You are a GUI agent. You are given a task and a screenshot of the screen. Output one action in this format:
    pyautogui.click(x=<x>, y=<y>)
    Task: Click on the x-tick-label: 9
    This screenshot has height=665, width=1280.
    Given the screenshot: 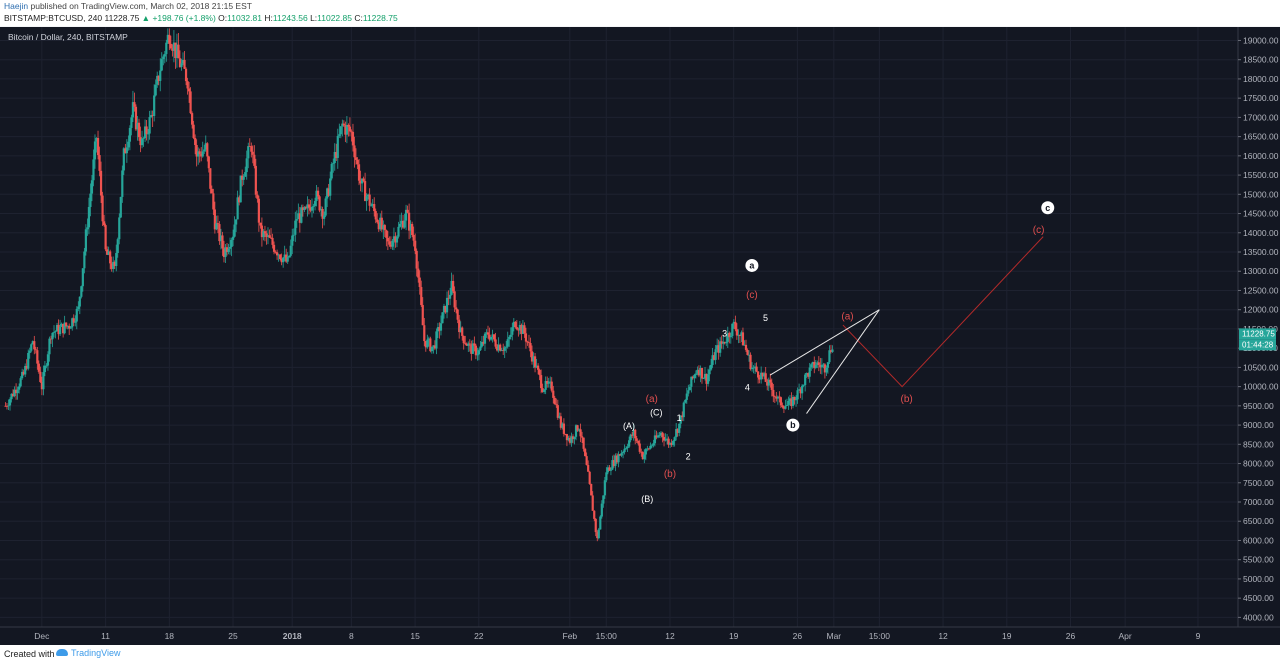 What is the action you would take?
    pyautogui.click(x=1198, y=636)
    